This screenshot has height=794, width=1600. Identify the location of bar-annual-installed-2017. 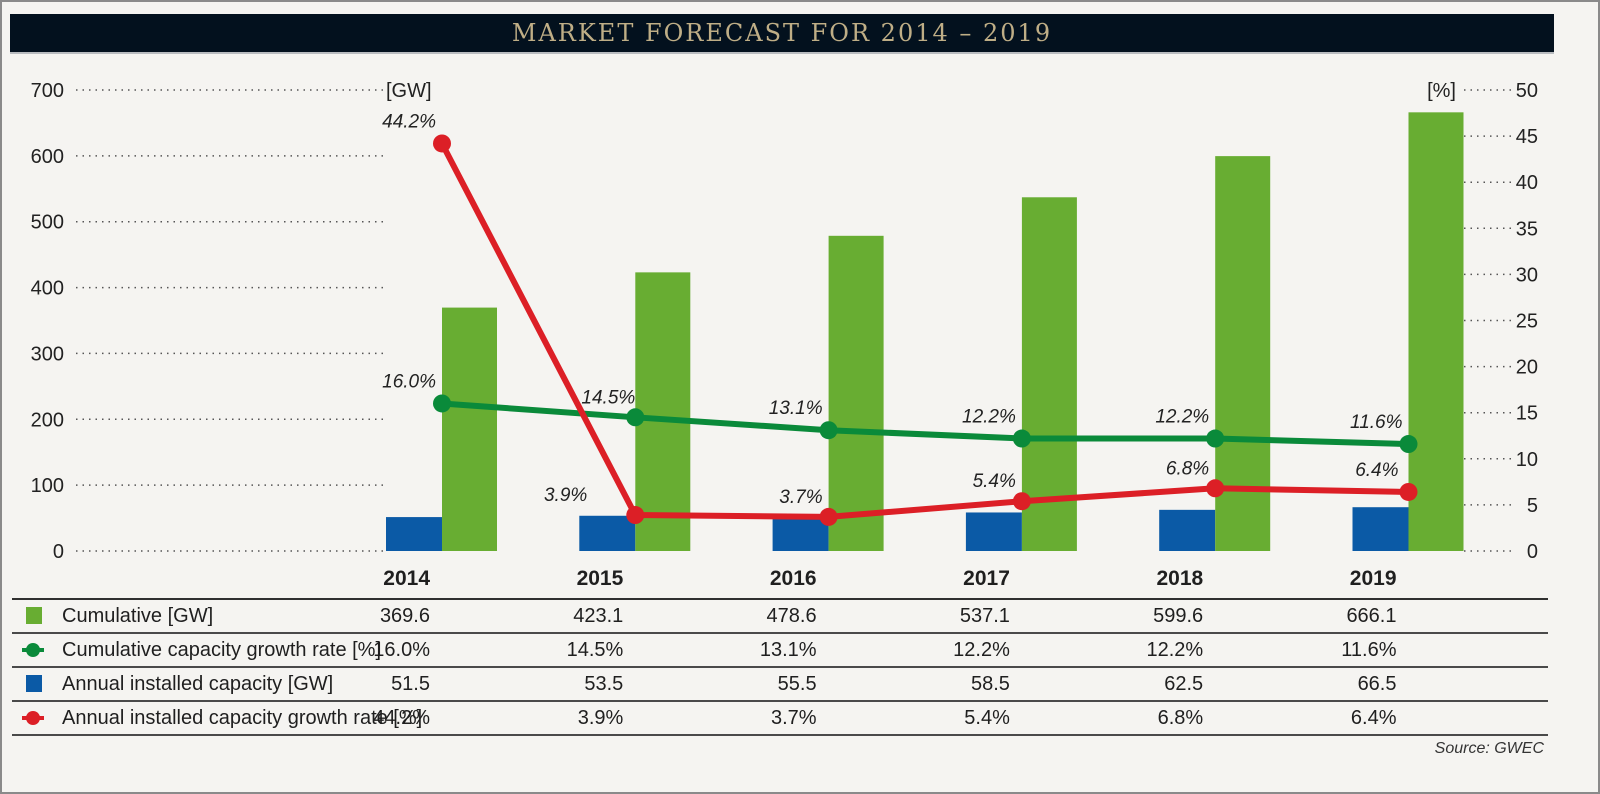
(993, 531).